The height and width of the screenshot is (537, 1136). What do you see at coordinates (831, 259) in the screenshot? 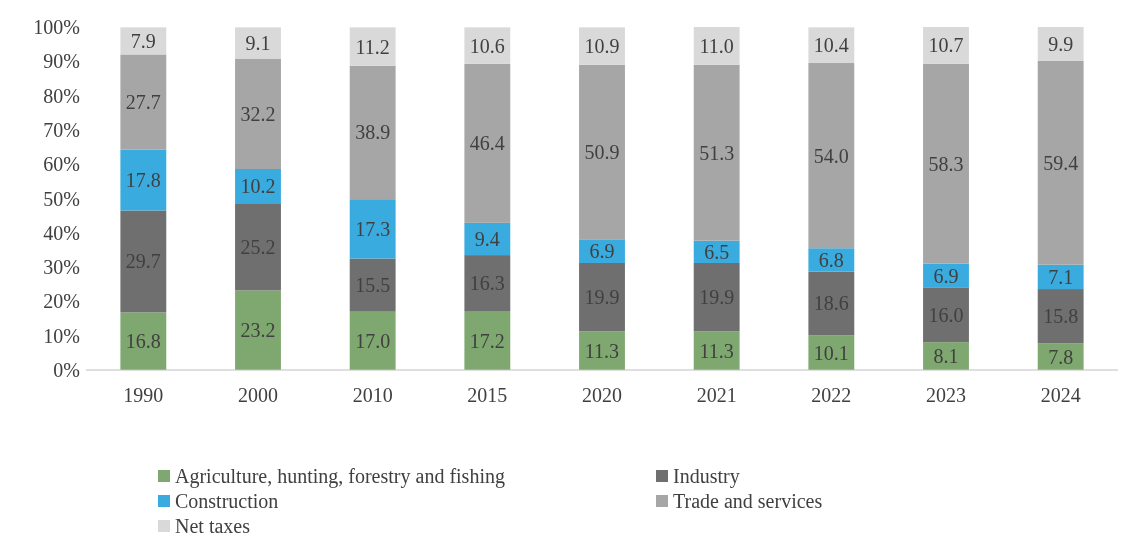
I see `text: 6.8` at bounding box center [831, 259].